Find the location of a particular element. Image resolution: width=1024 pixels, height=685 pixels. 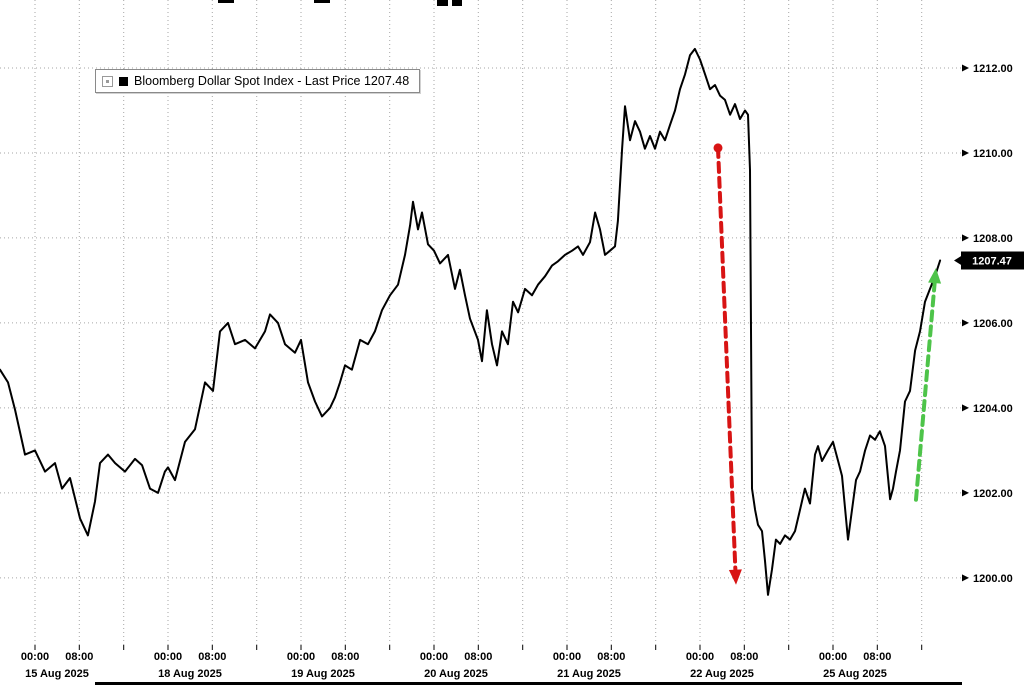

svg-text: 1206.00 is located at coordinates (993, 324).